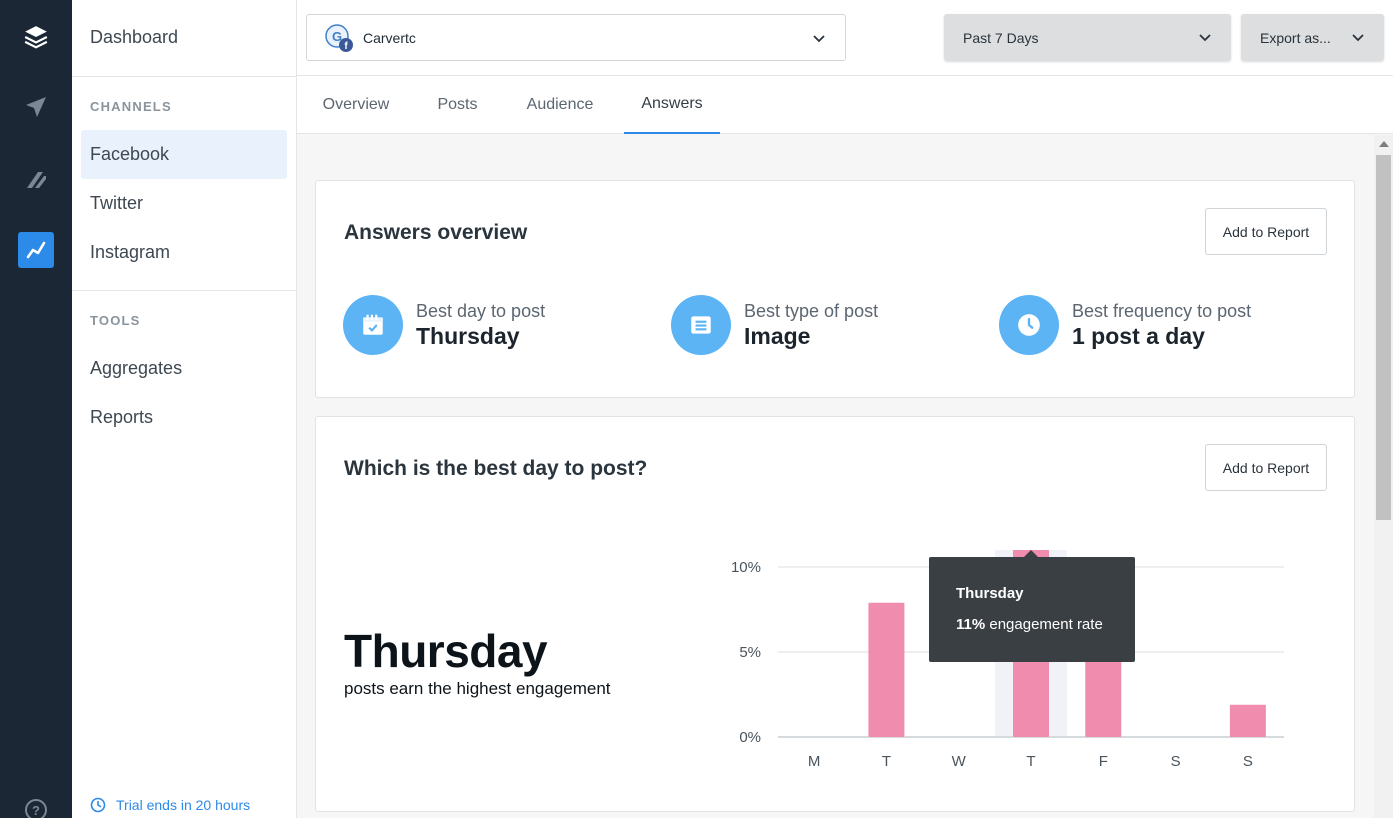  I want to click on best-day-subtext: posts earn the highest engagement, so click(477, 688).